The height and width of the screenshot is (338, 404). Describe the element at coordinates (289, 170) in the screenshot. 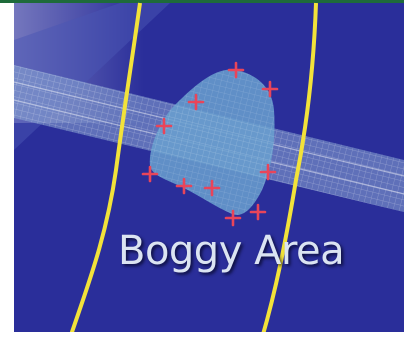

I see `right-boundary-line` at that location.